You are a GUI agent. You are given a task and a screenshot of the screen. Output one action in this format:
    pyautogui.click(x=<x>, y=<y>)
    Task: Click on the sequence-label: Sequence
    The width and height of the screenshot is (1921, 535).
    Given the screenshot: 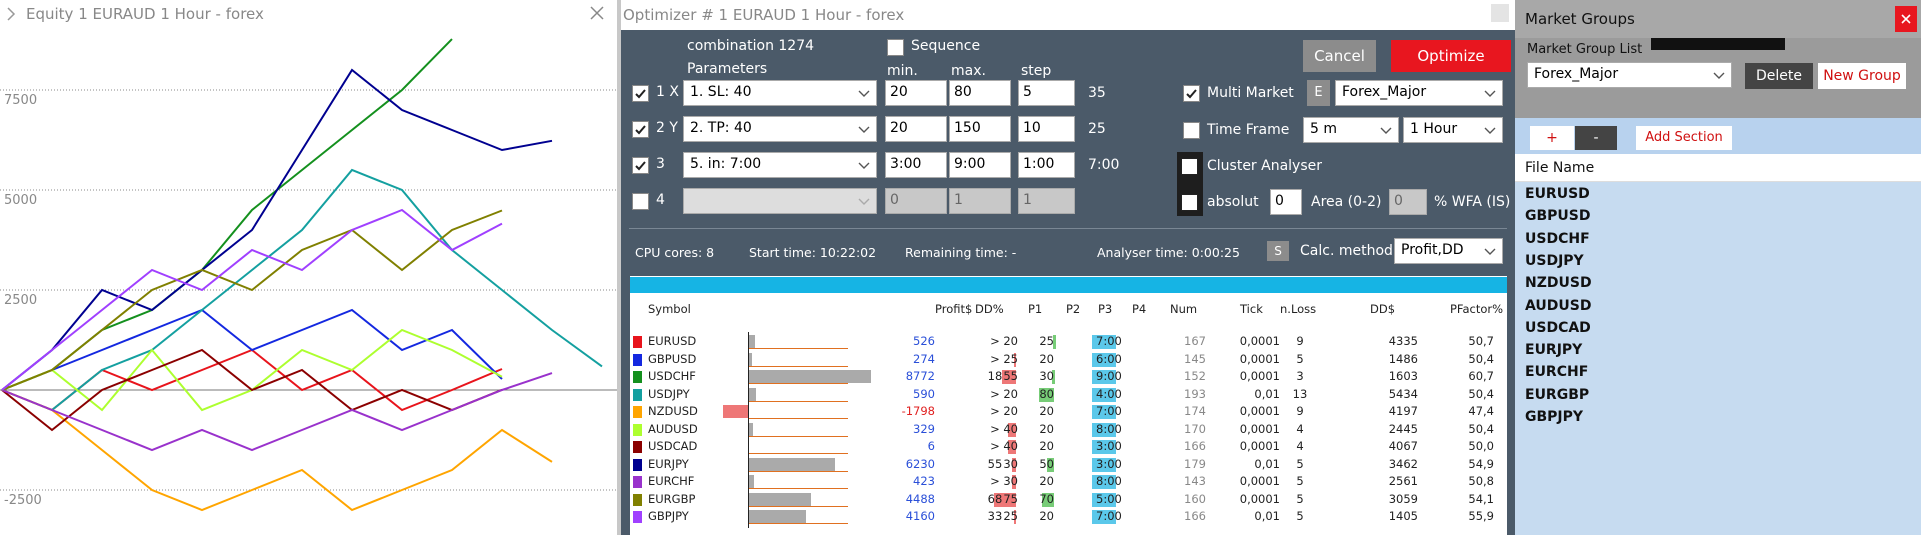 What is the action you would take?
    pyautogui.click(x=946, y=46)
    